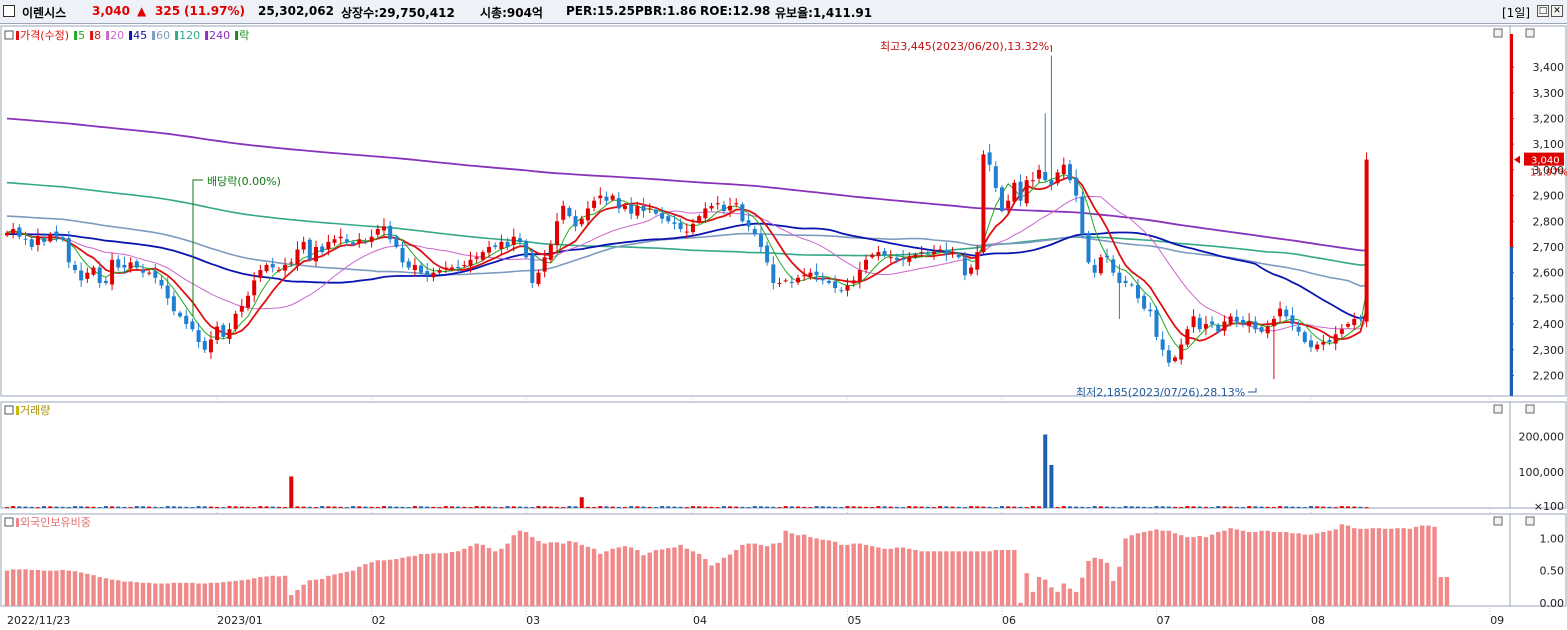 Image resolution: width=1567 pixels, height=630 pixels. I want to click on price-change-pct: (11.97%), so click(214, 11).